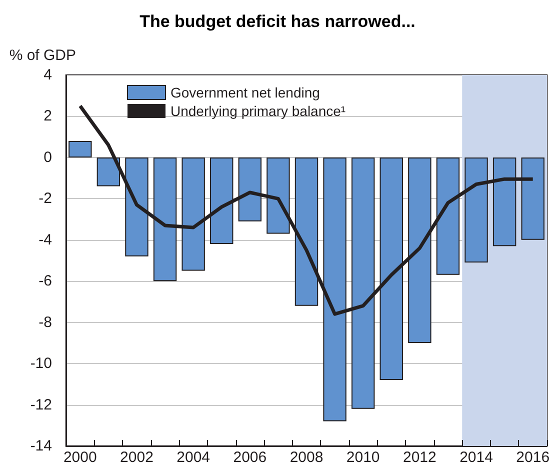  What do you see at coordinates (193, 457) in the screenshot?
I see `x-tick-label: 2004` at bounding box center [193, 457].